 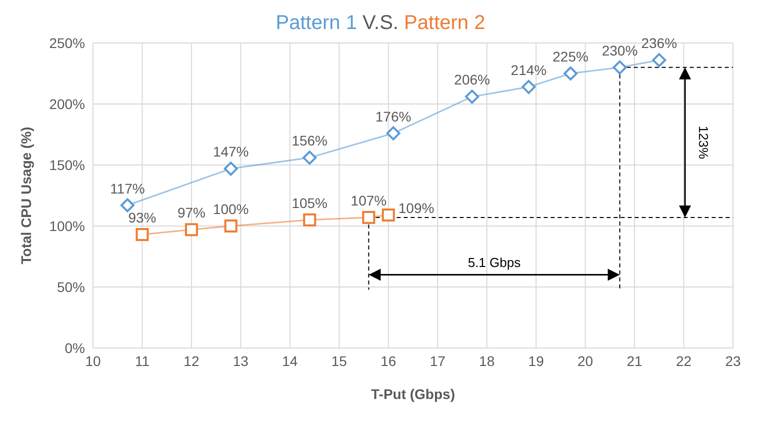 What do you see at coordinates (317, 23) in the screenshot?
I see `text: Pattern 1` at bounding box center [317, 23].